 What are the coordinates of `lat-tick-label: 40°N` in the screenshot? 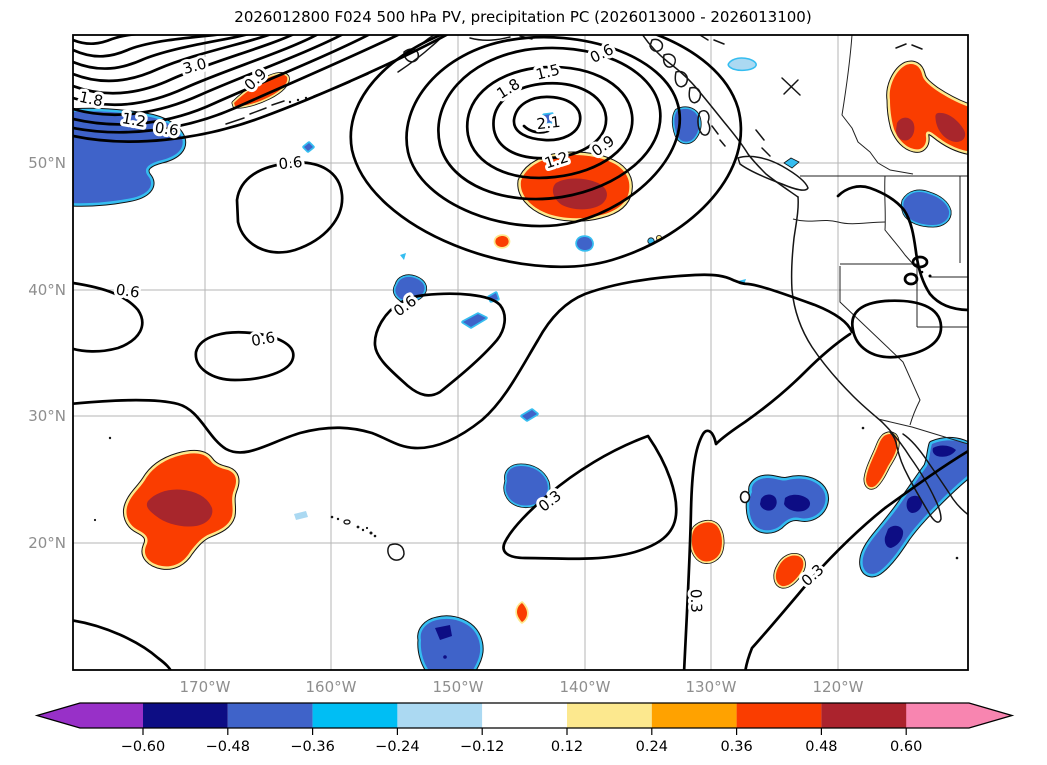 It's located at (47, 290).